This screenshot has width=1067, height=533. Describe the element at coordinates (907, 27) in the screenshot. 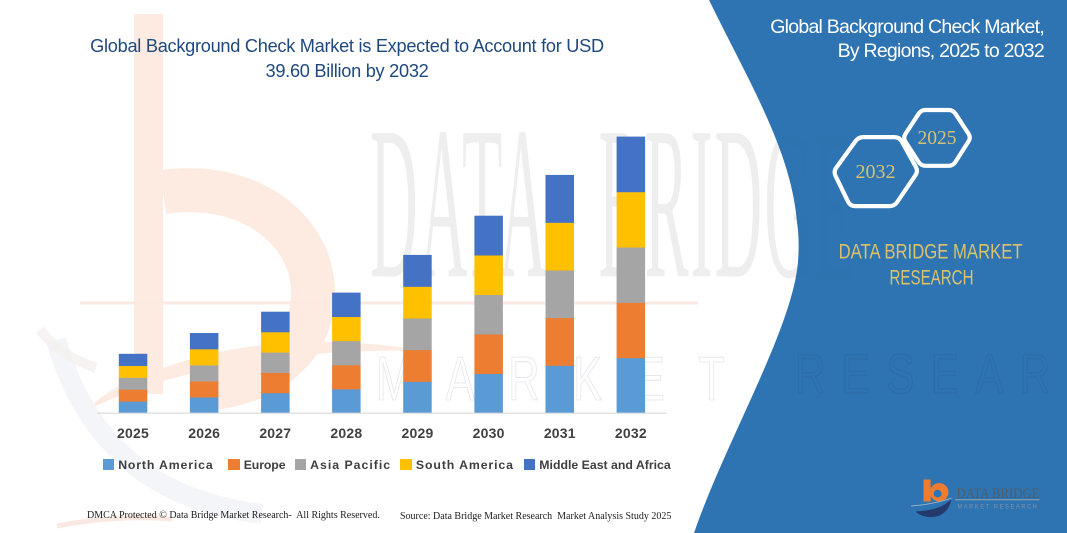

I see `svg-text:Global Background Check Market: Global Background Check Market,` at that location.